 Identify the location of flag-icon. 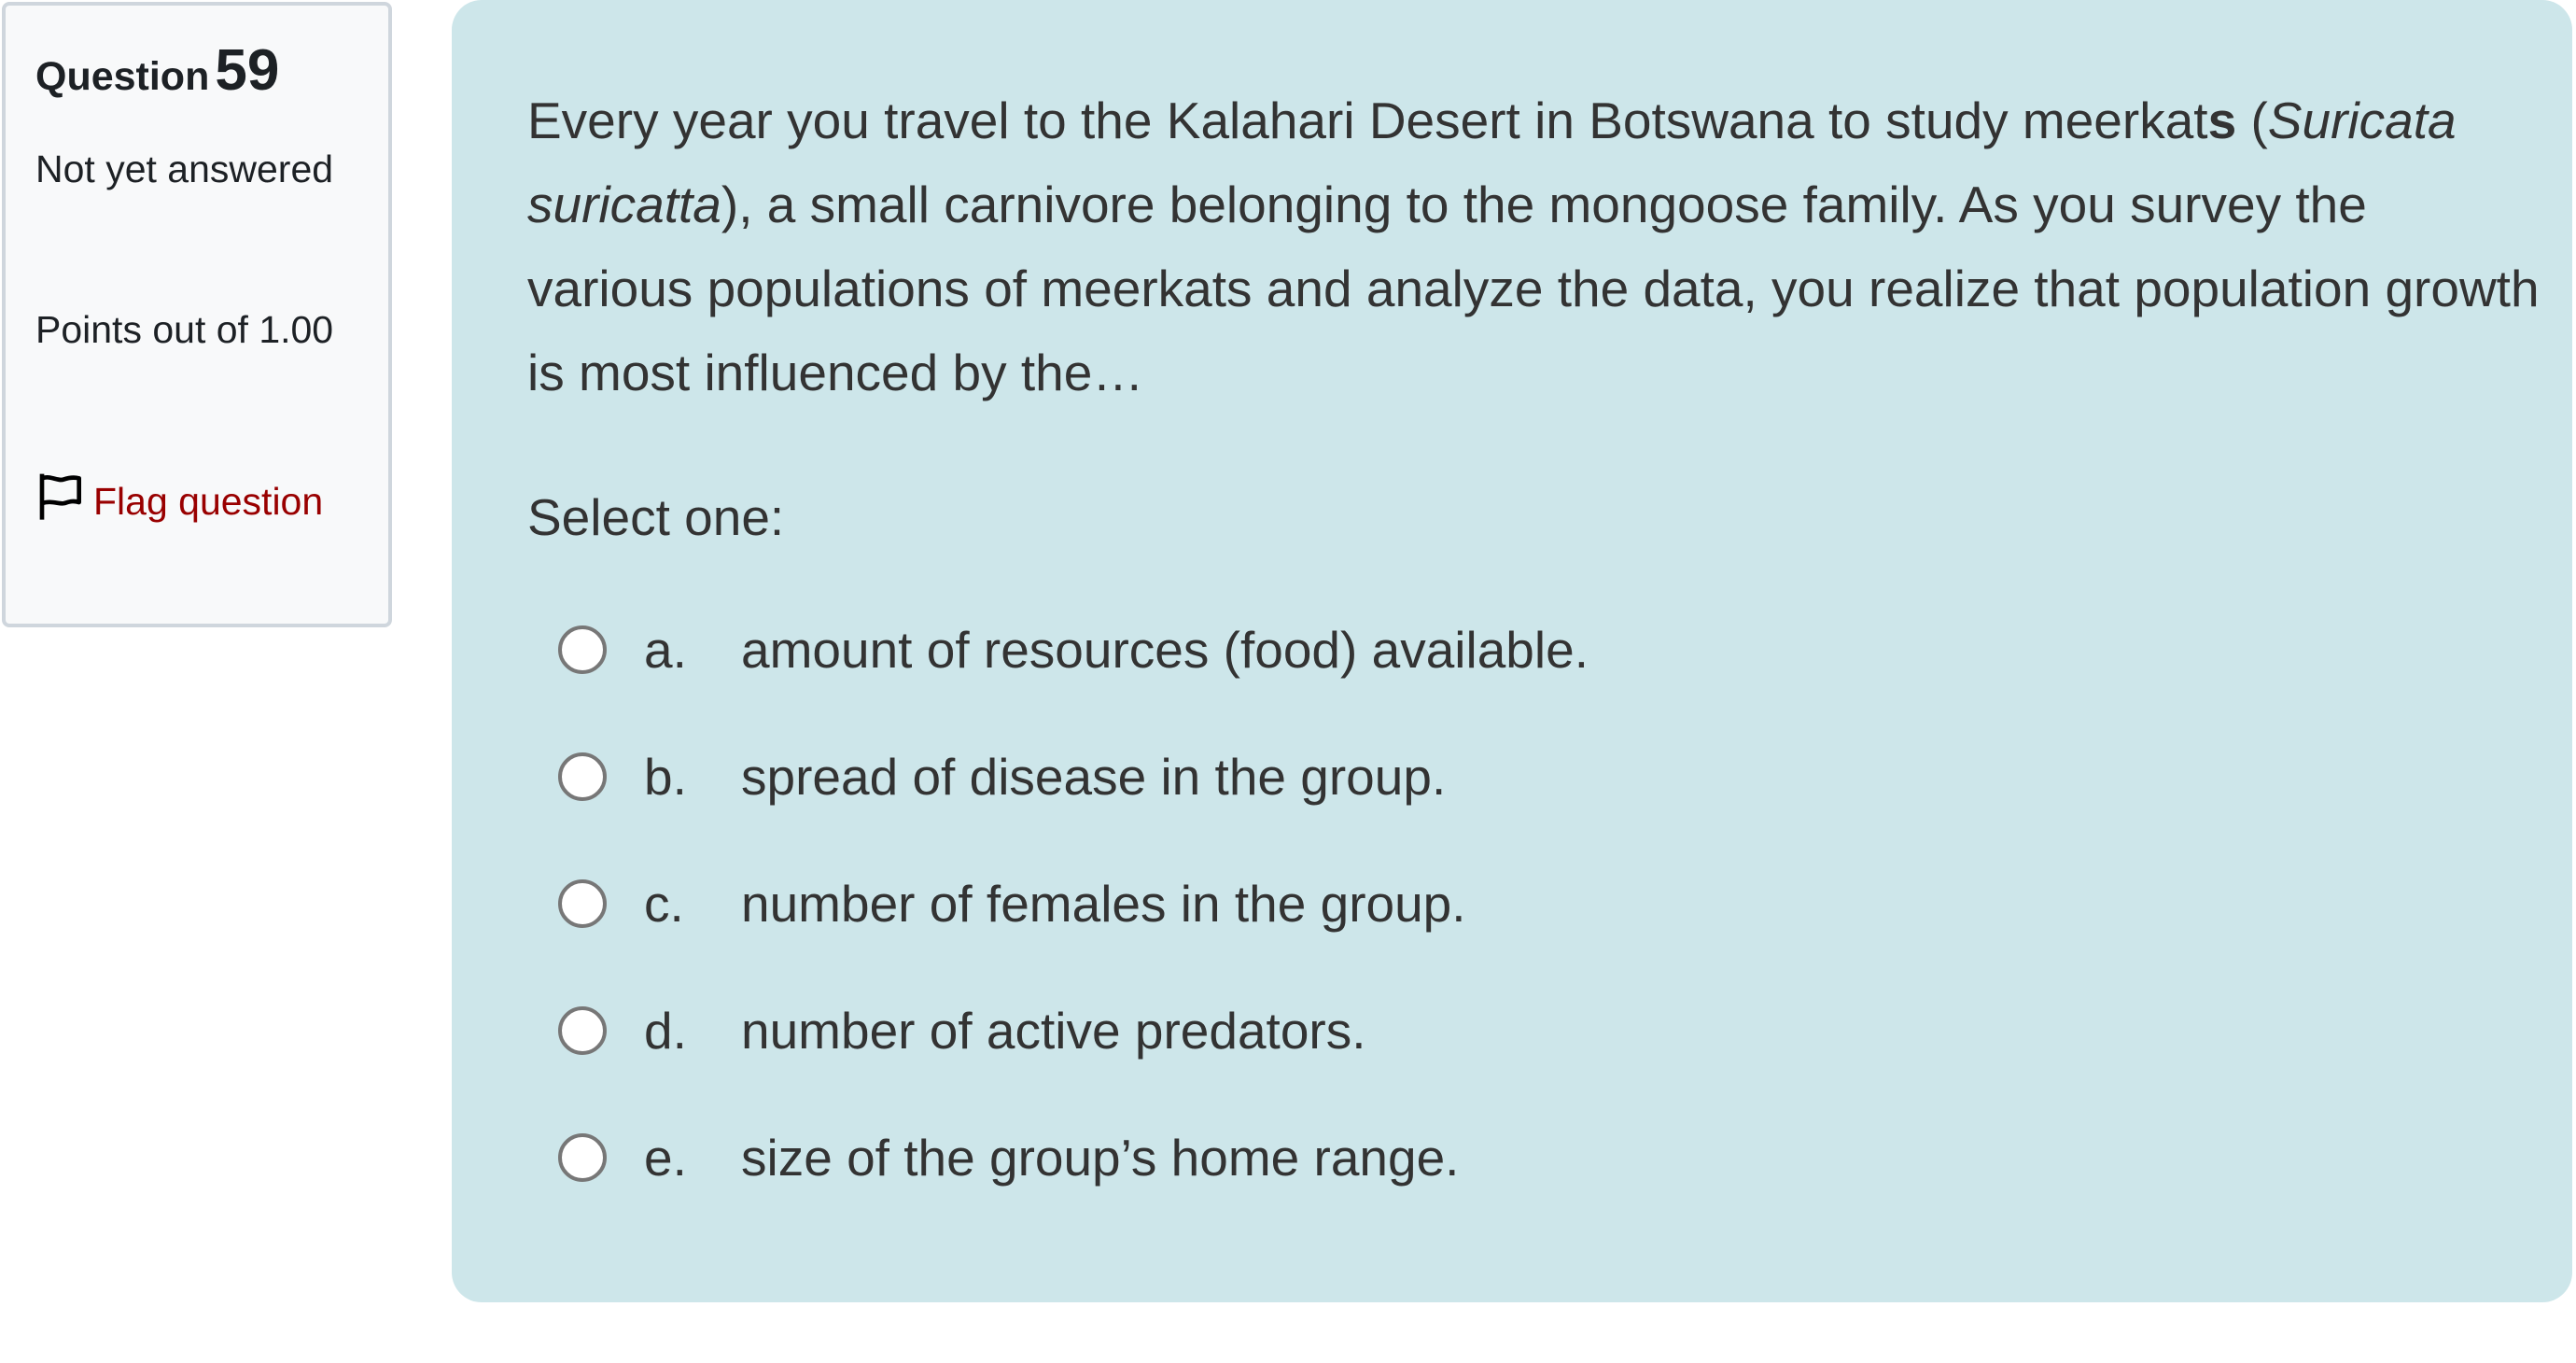
(60, 496).